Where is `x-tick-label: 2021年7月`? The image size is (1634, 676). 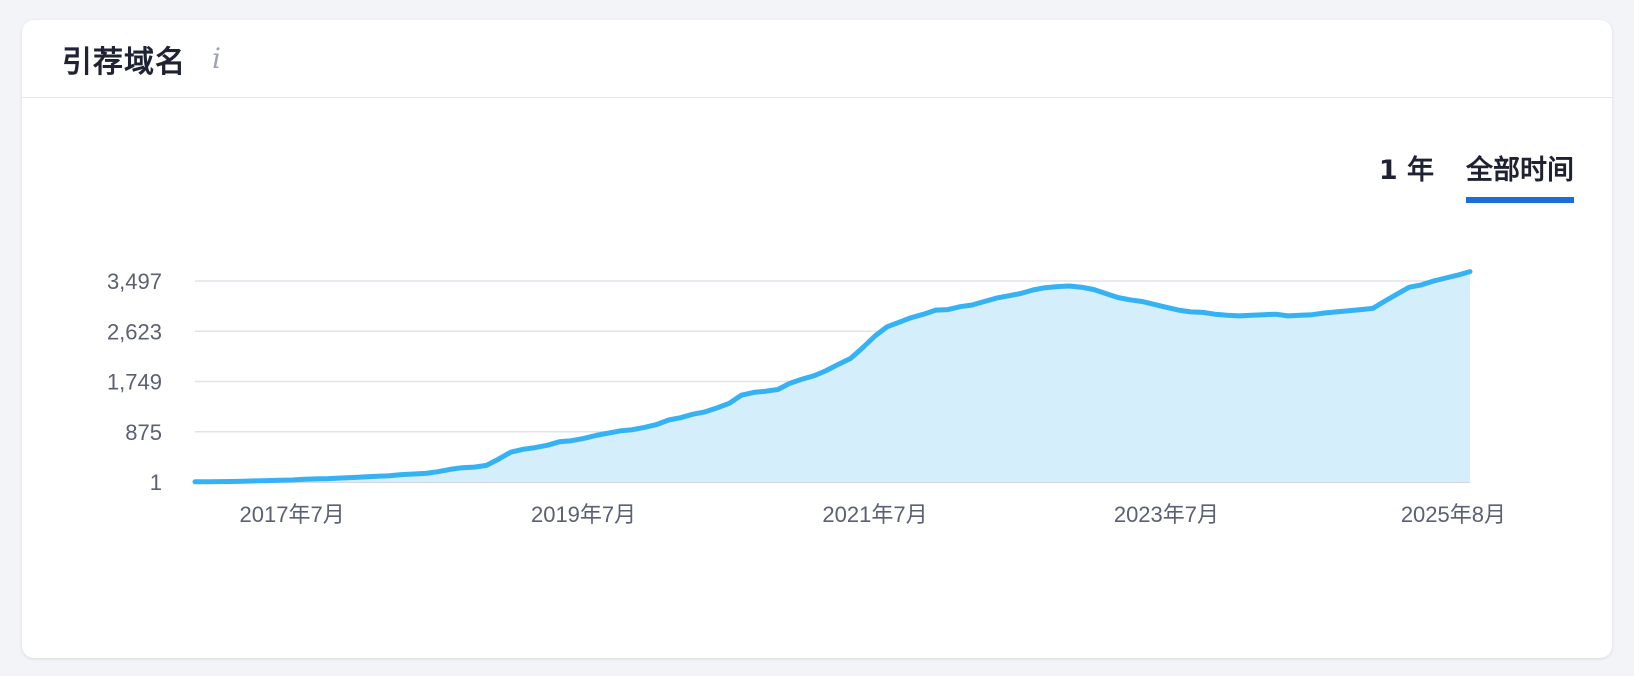 x-tick-label: 2021年7月 is located at coordinates (874, 514).